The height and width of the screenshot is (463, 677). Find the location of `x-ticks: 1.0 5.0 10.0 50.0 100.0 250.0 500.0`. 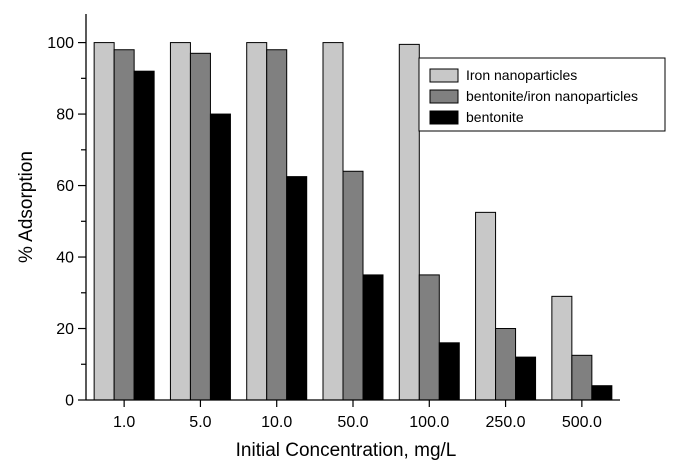

x-ticks: 1.0 5.0 10.0 50.0 100.0 250.0 500.0 is located at coordinates (357, 415).